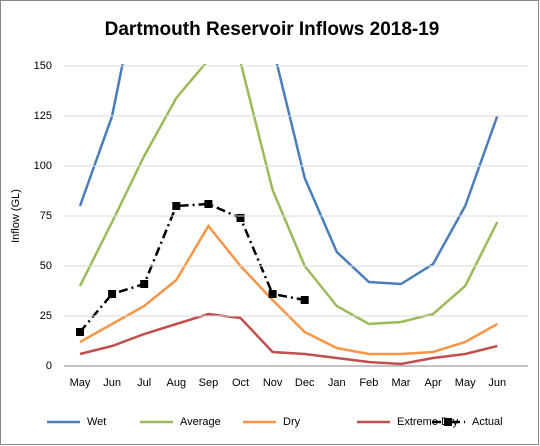  I want to click on legend-label: Actual, so click(487, 422).